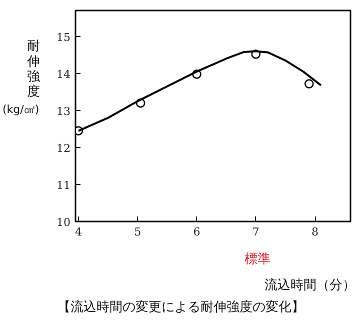  Describe the element at coordinates (63, 148) in the screenshot. I see `y-tick-label: 12` at that location.